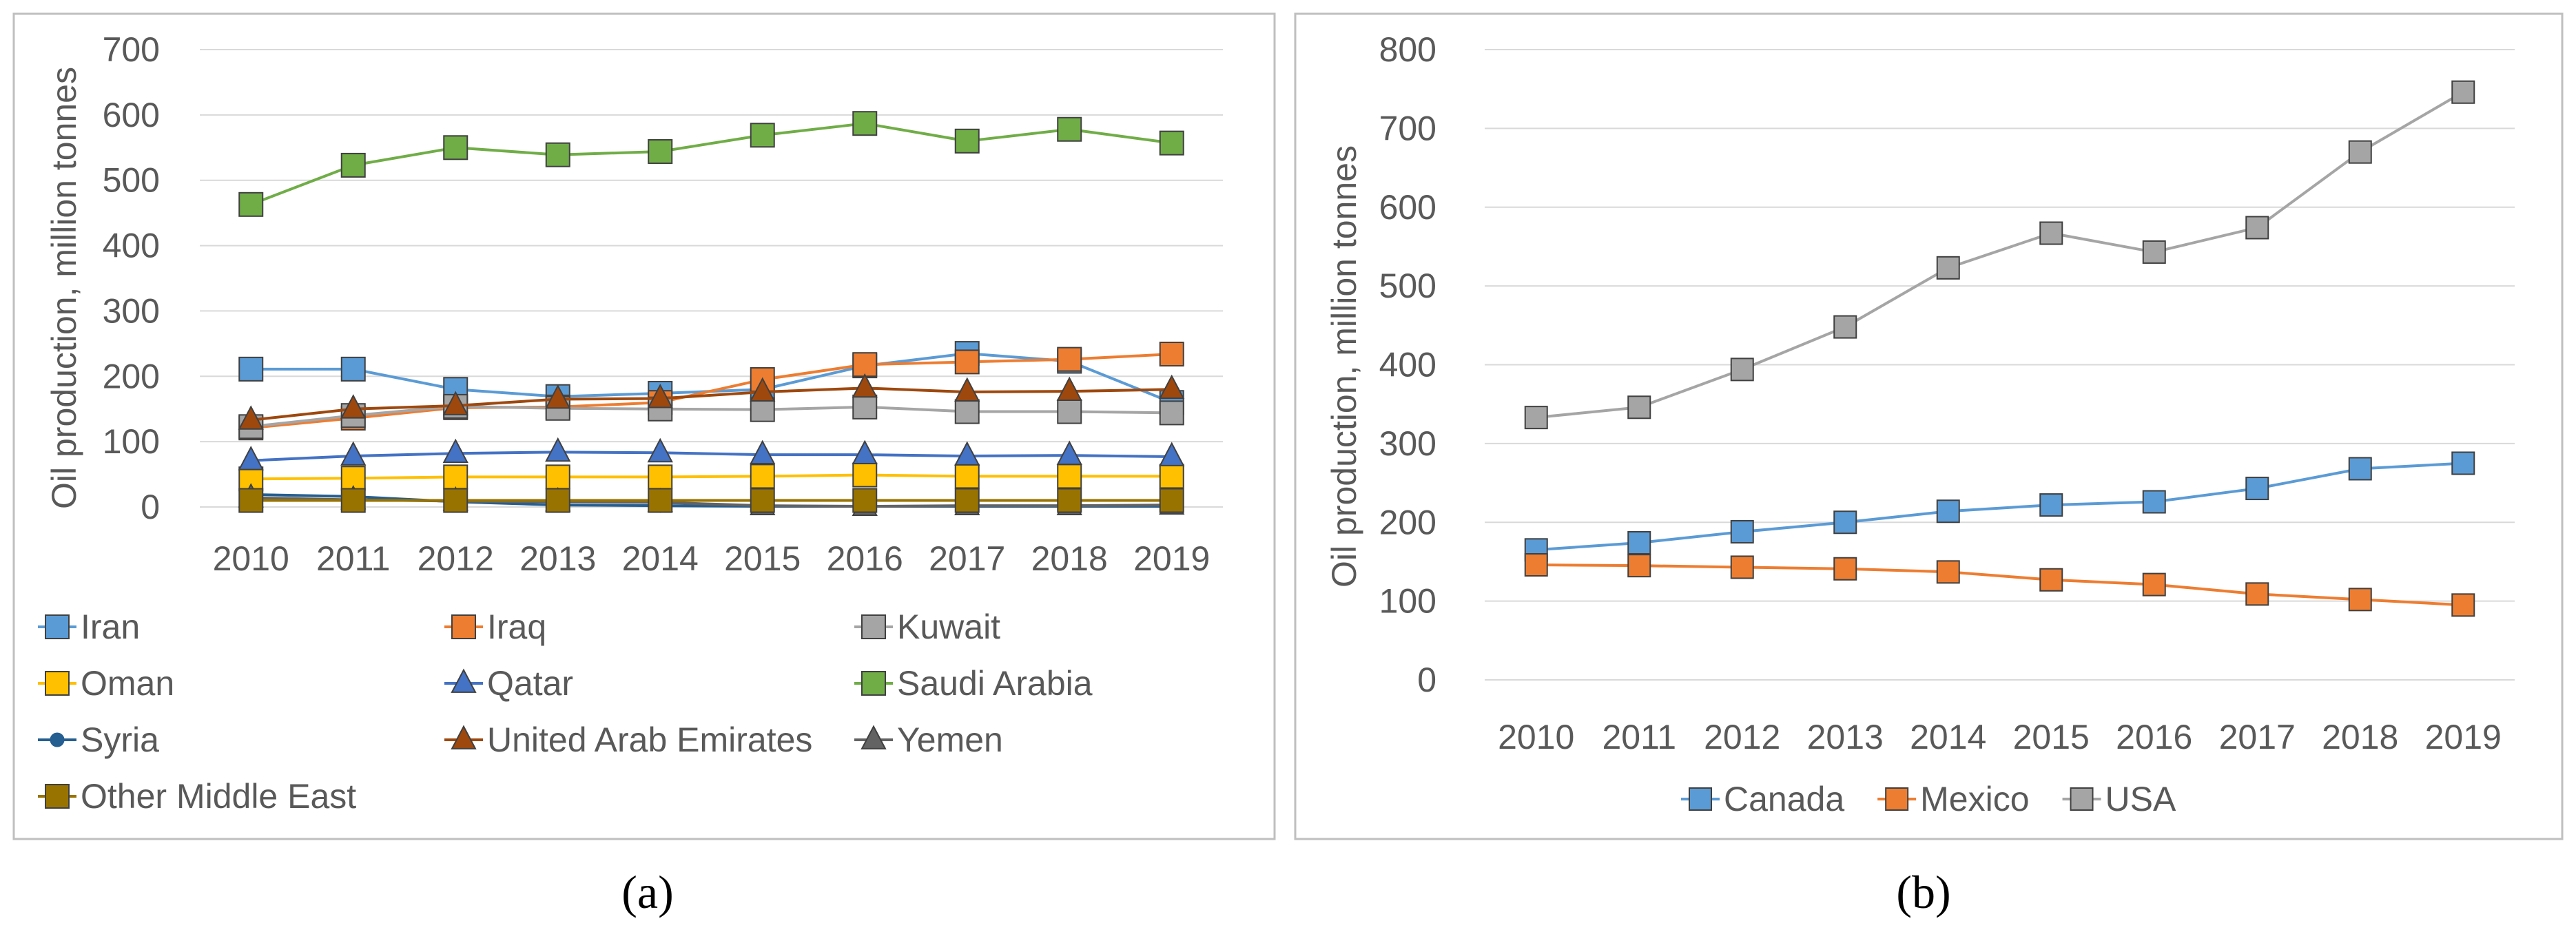 This screenshot has width=2576, height=932. I want to click on panel-a-point-other-middle-east-2014, so click(660, 500).